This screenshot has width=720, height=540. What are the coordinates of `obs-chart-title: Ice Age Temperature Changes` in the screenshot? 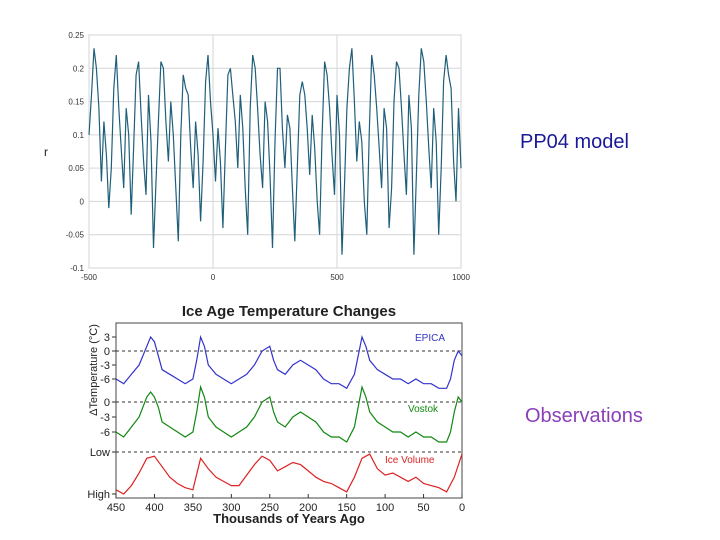 It's located at (289, 311).